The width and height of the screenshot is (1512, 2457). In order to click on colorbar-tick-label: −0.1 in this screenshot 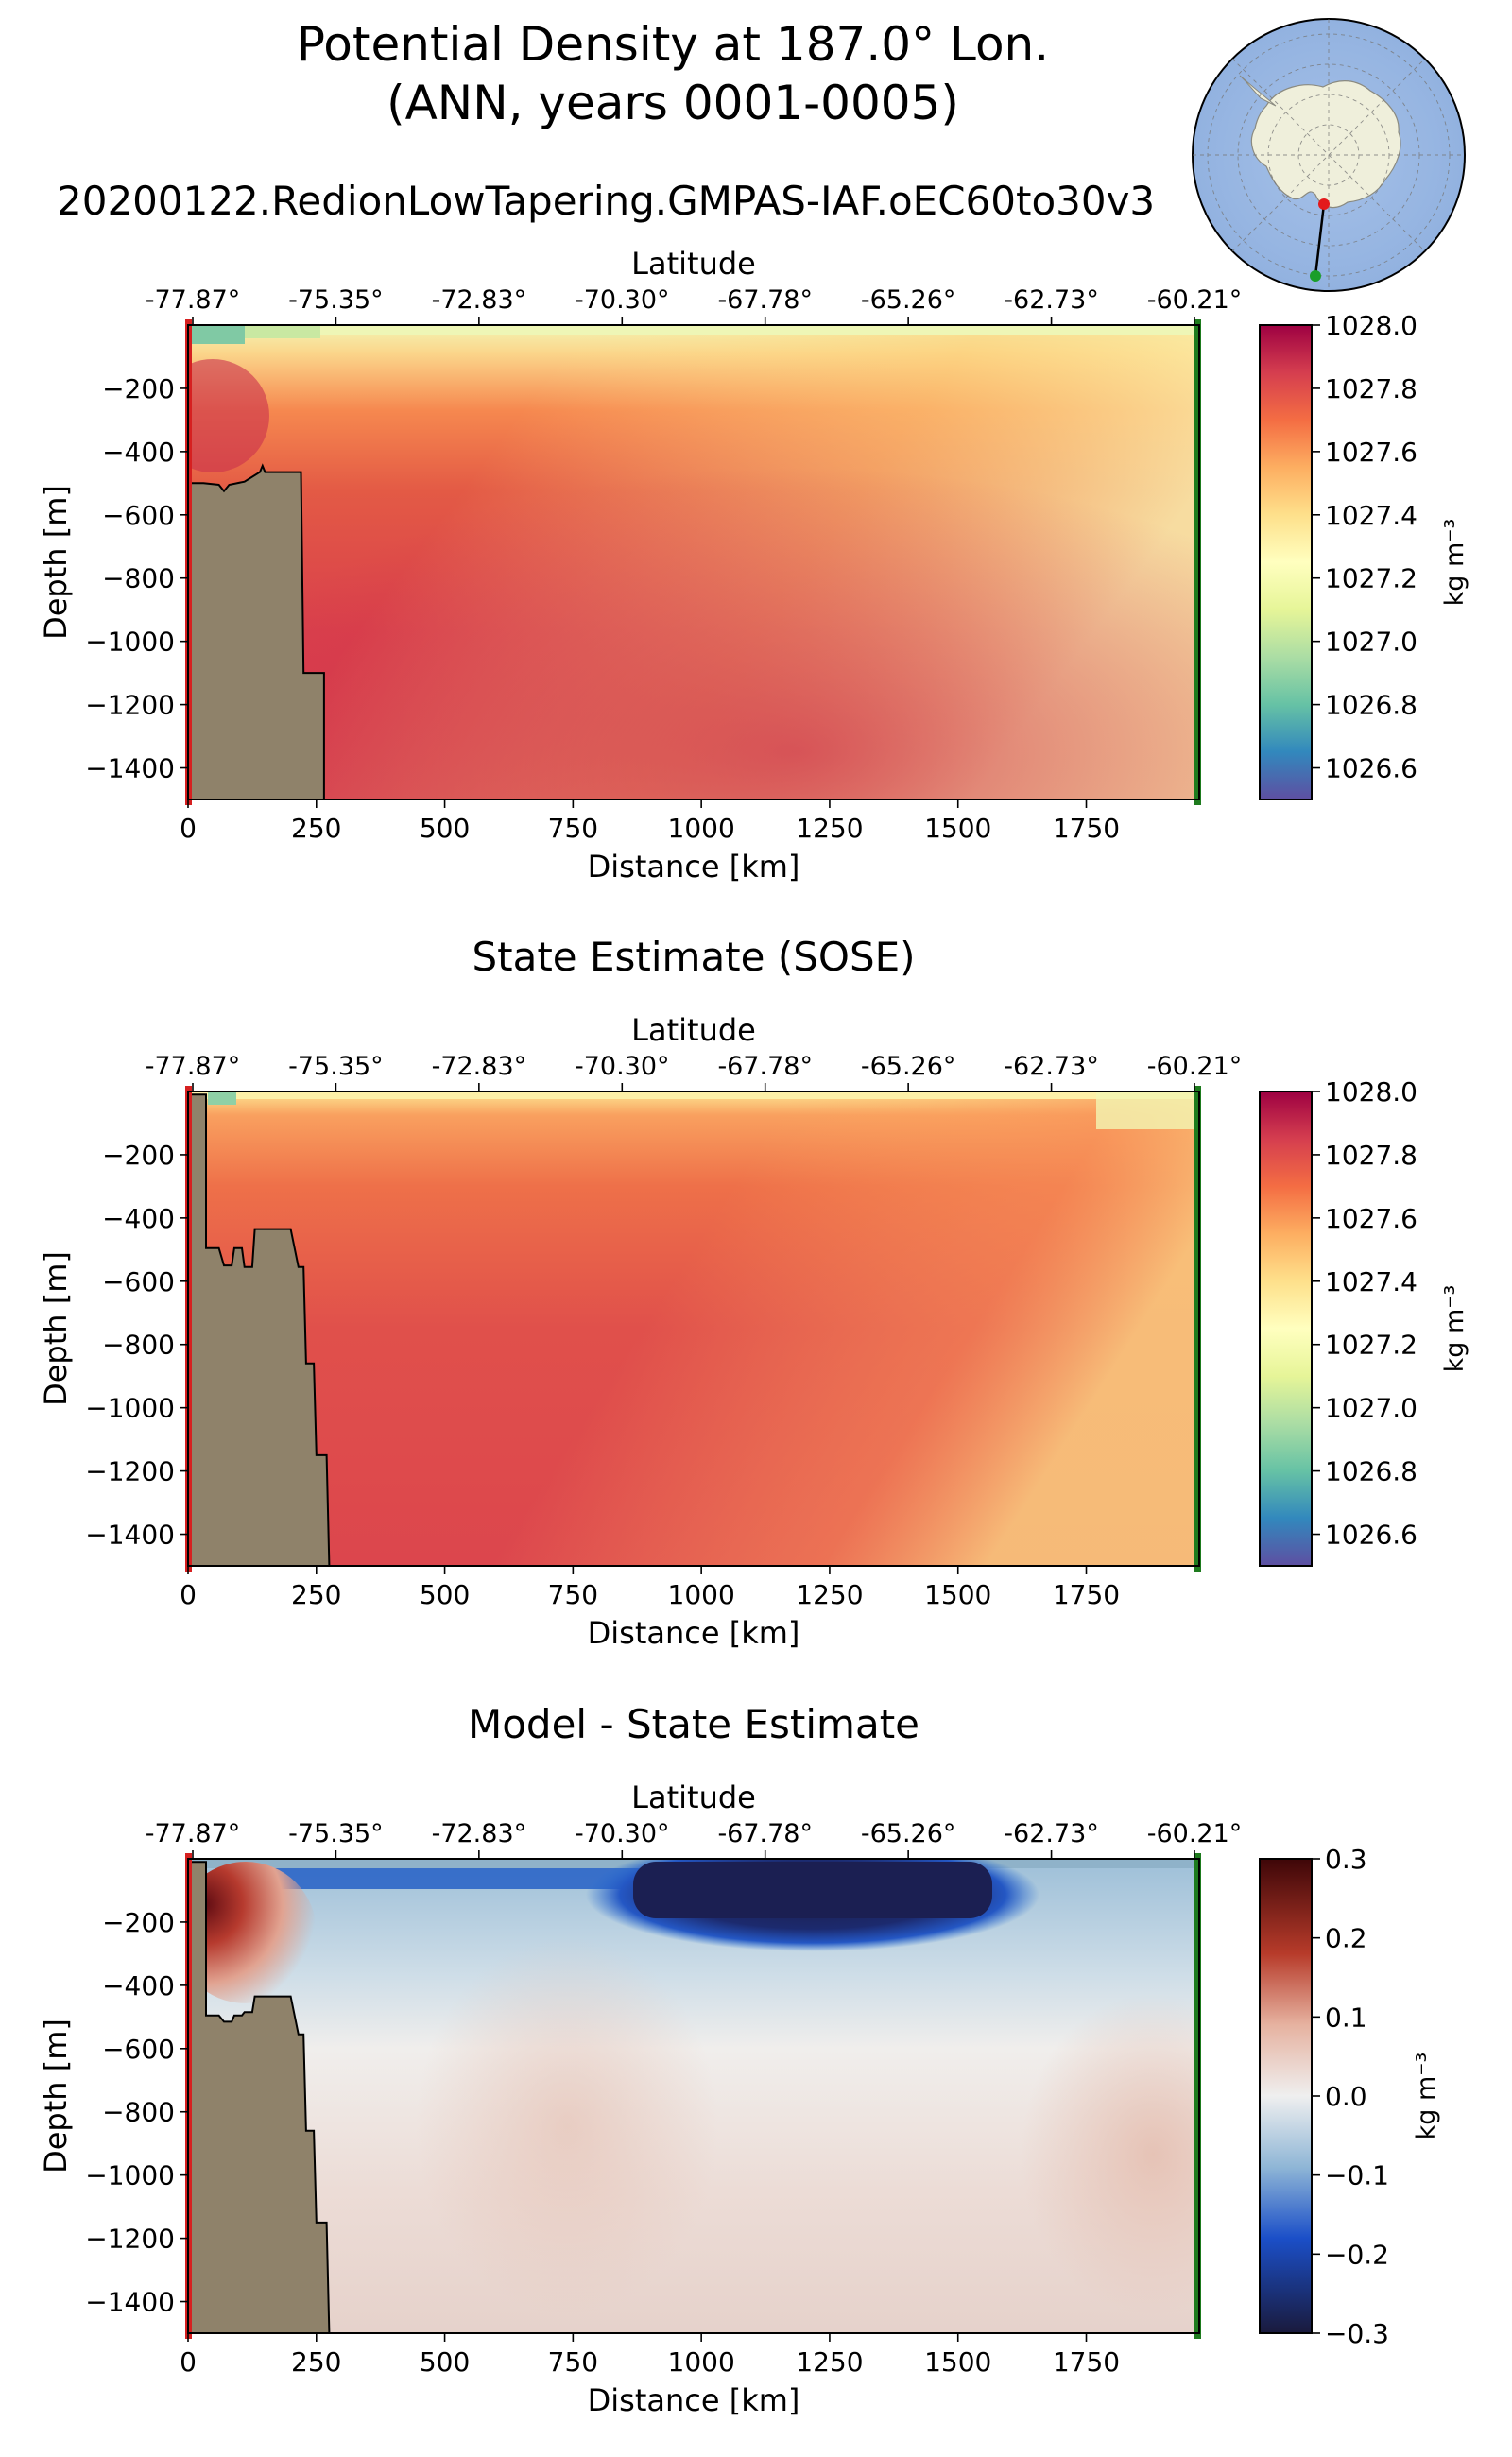, I will do `click(1357, 2175)`.